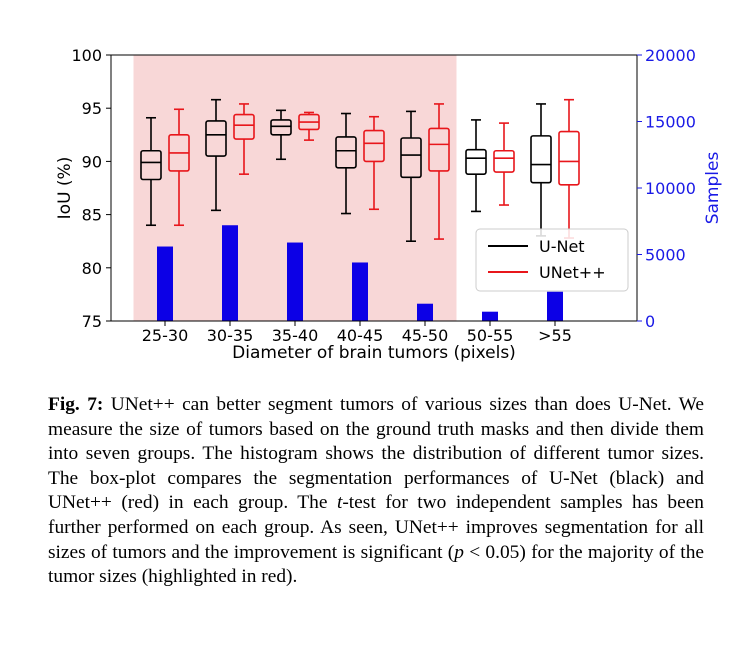 This screenshot has height=671, width=739. Describe the element at coordinates (670, 55) in the screenshot. I see `y-right-tick-label: 20000` at that location.